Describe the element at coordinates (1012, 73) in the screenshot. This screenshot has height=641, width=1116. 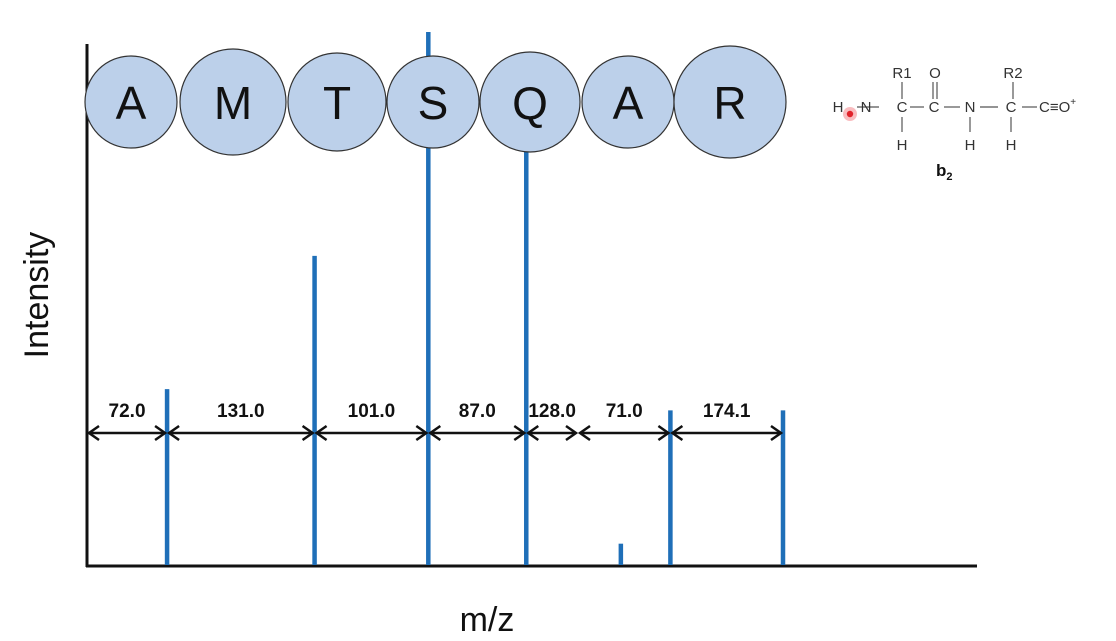
I see `r2-label: R2` at that location.